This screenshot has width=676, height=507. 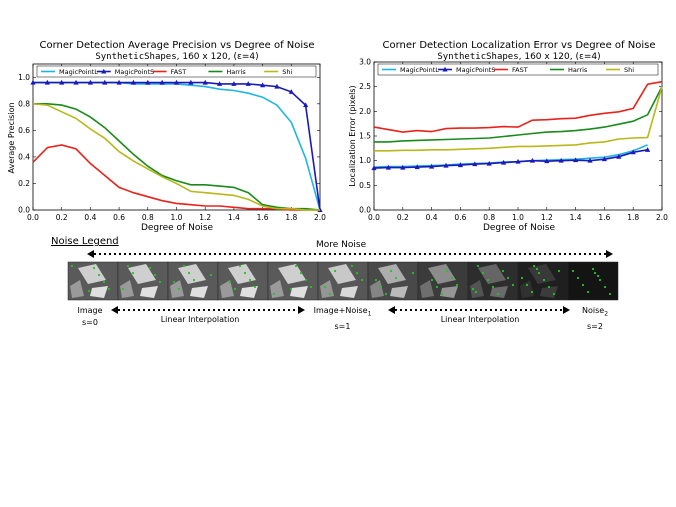 What do you see at coordinates (320, 217) in the screenshot?
I see `chart1-xtick-label: 2.0` at bounding box center [320, 217].